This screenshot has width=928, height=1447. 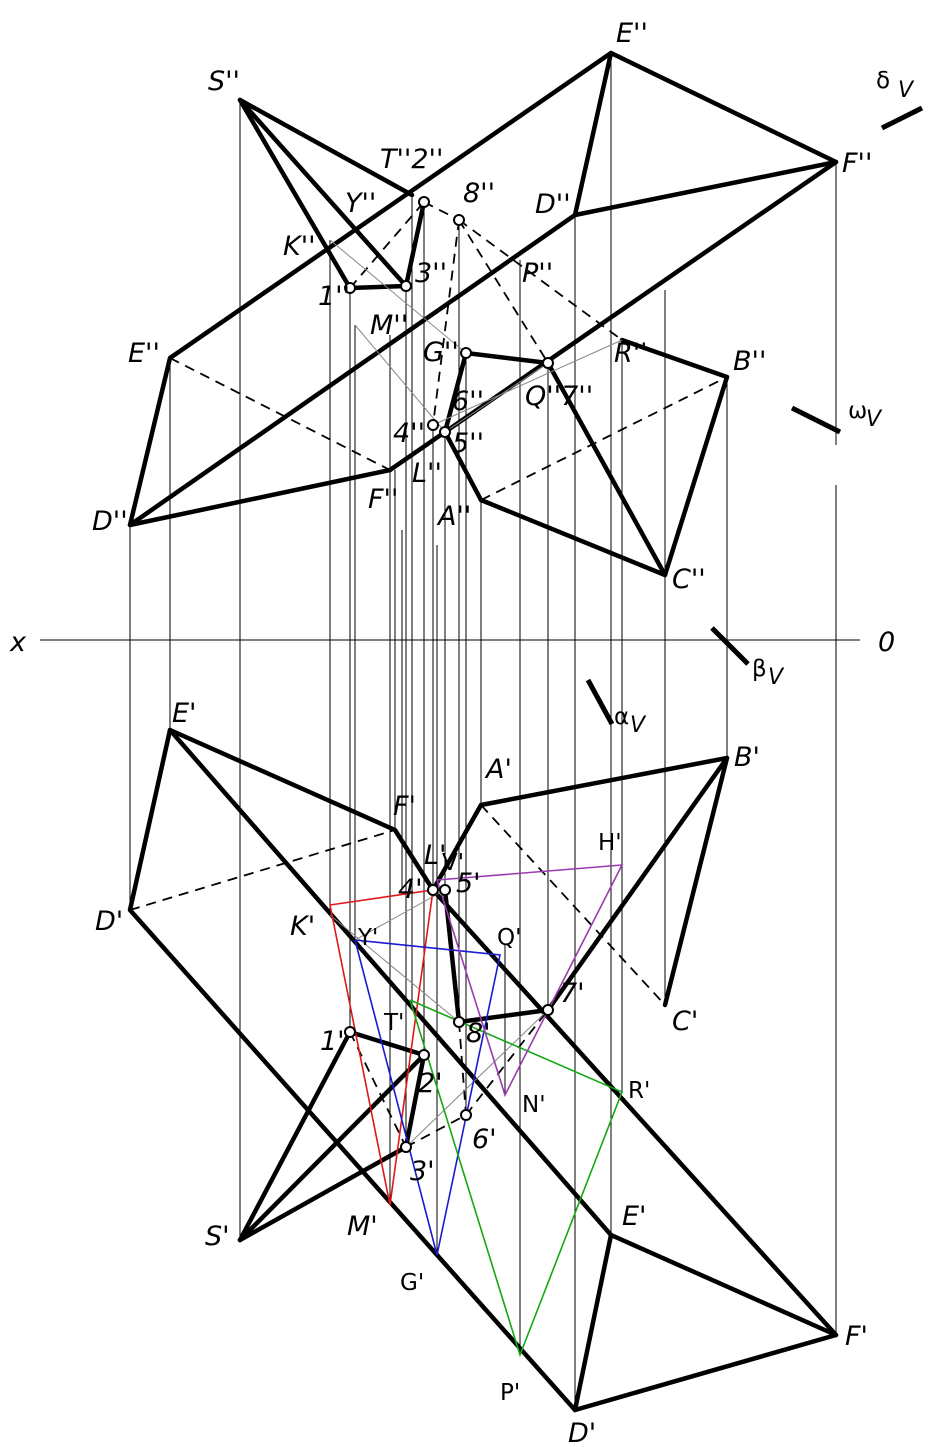 What do you see at coordinates (332, 194) in the screenshot?
I see `pyramid-s-frontal` at bounding box center [332, 194].